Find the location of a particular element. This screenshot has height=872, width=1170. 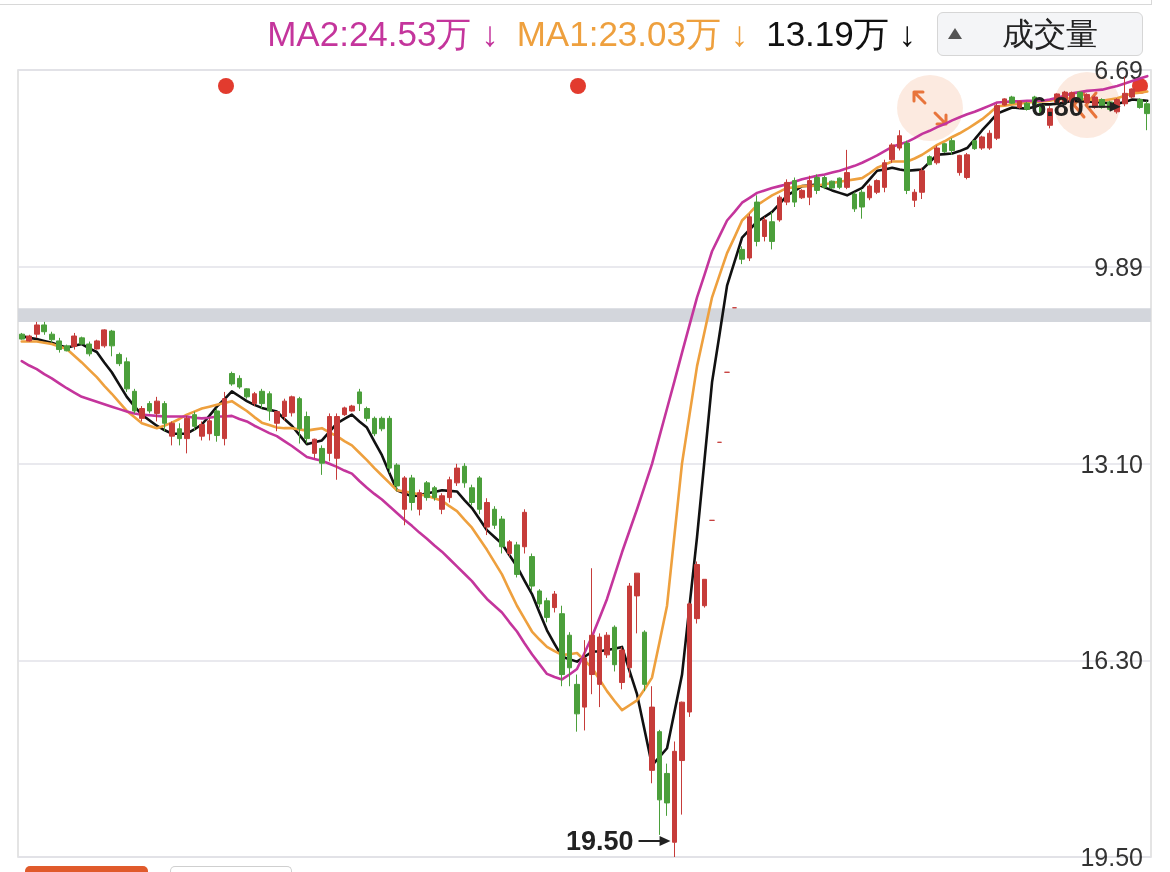

y-tick-label: 13.10 is located at coordinates (1111, 463).